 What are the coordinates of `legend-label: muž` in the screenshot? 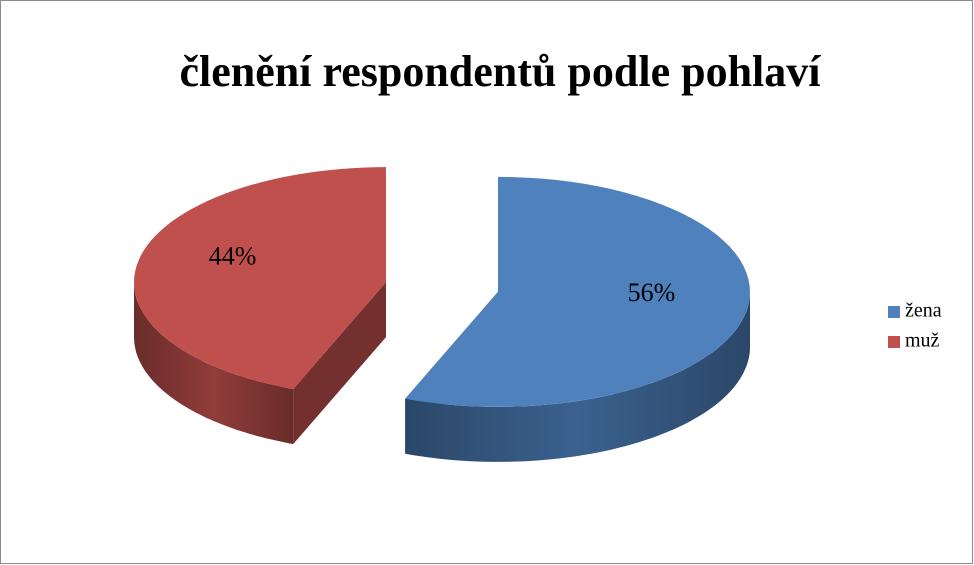 It's located at (922, 341).